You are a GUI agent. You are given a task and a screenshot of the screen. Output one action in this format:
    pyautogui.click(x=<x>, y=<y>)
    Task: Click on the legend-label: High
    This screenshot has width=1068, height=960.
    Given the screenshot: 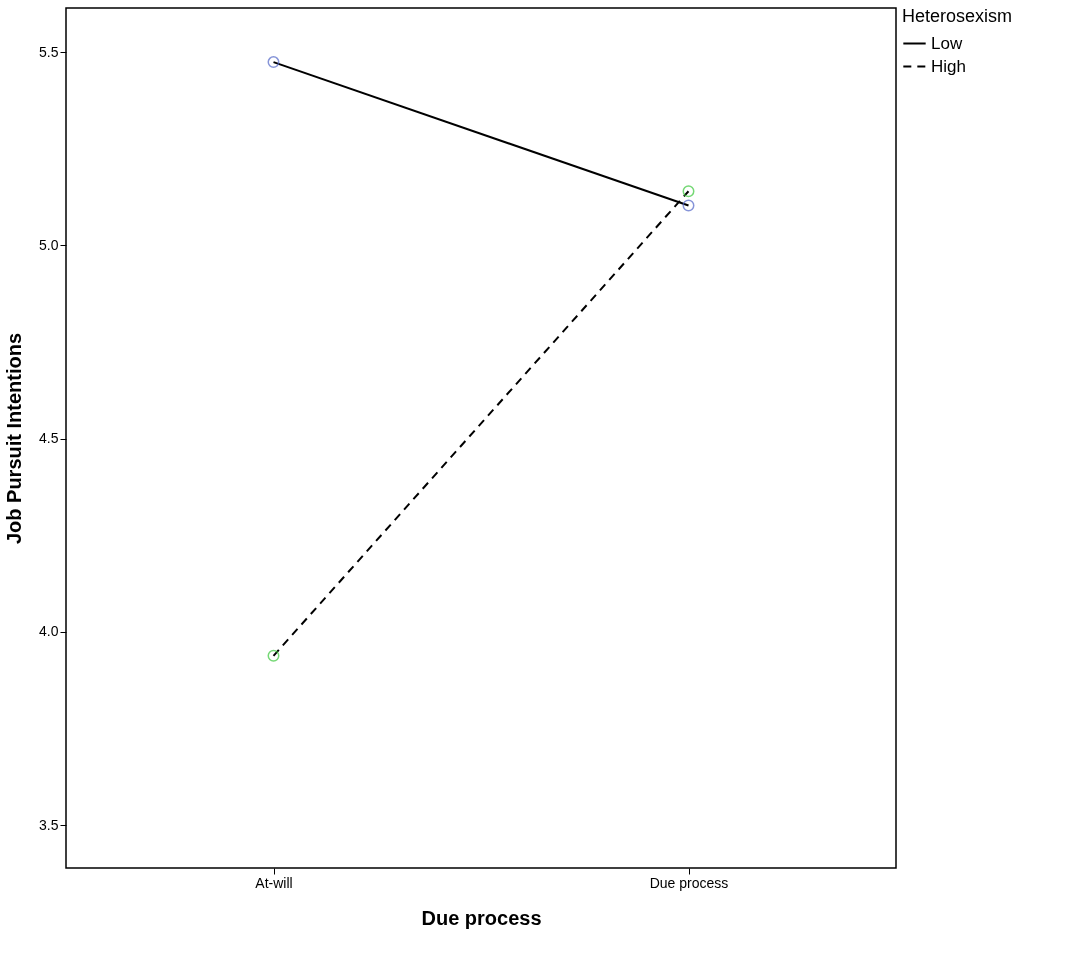 What is the action you would take?
    pyautogui.click(x=948, y=66)
    